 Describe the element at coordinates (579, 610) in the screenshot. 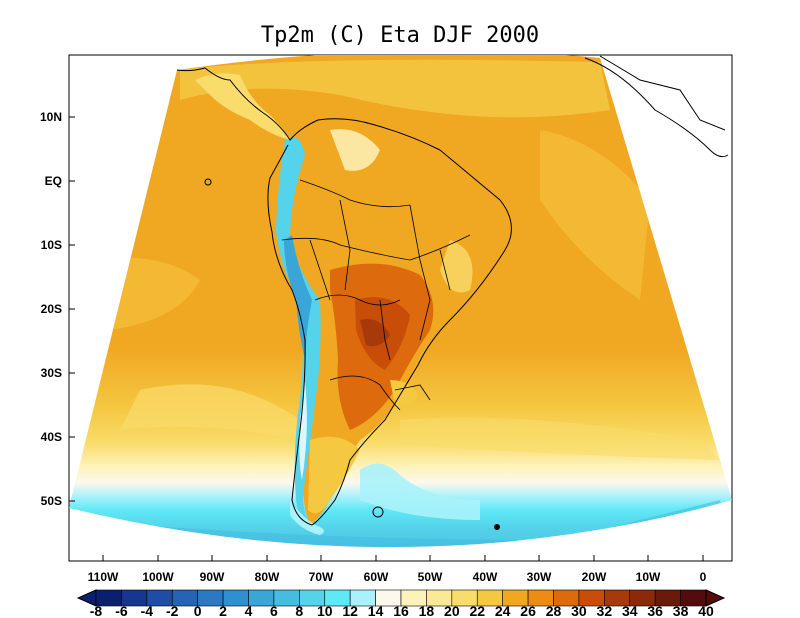

I see `colorbar-label: 30` at that location.